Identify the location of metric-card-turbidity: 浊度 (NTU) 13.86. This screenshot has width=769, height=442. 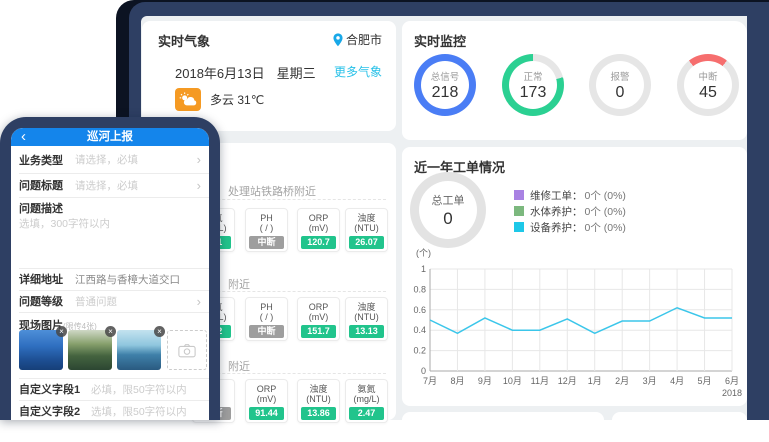
(318, 401).